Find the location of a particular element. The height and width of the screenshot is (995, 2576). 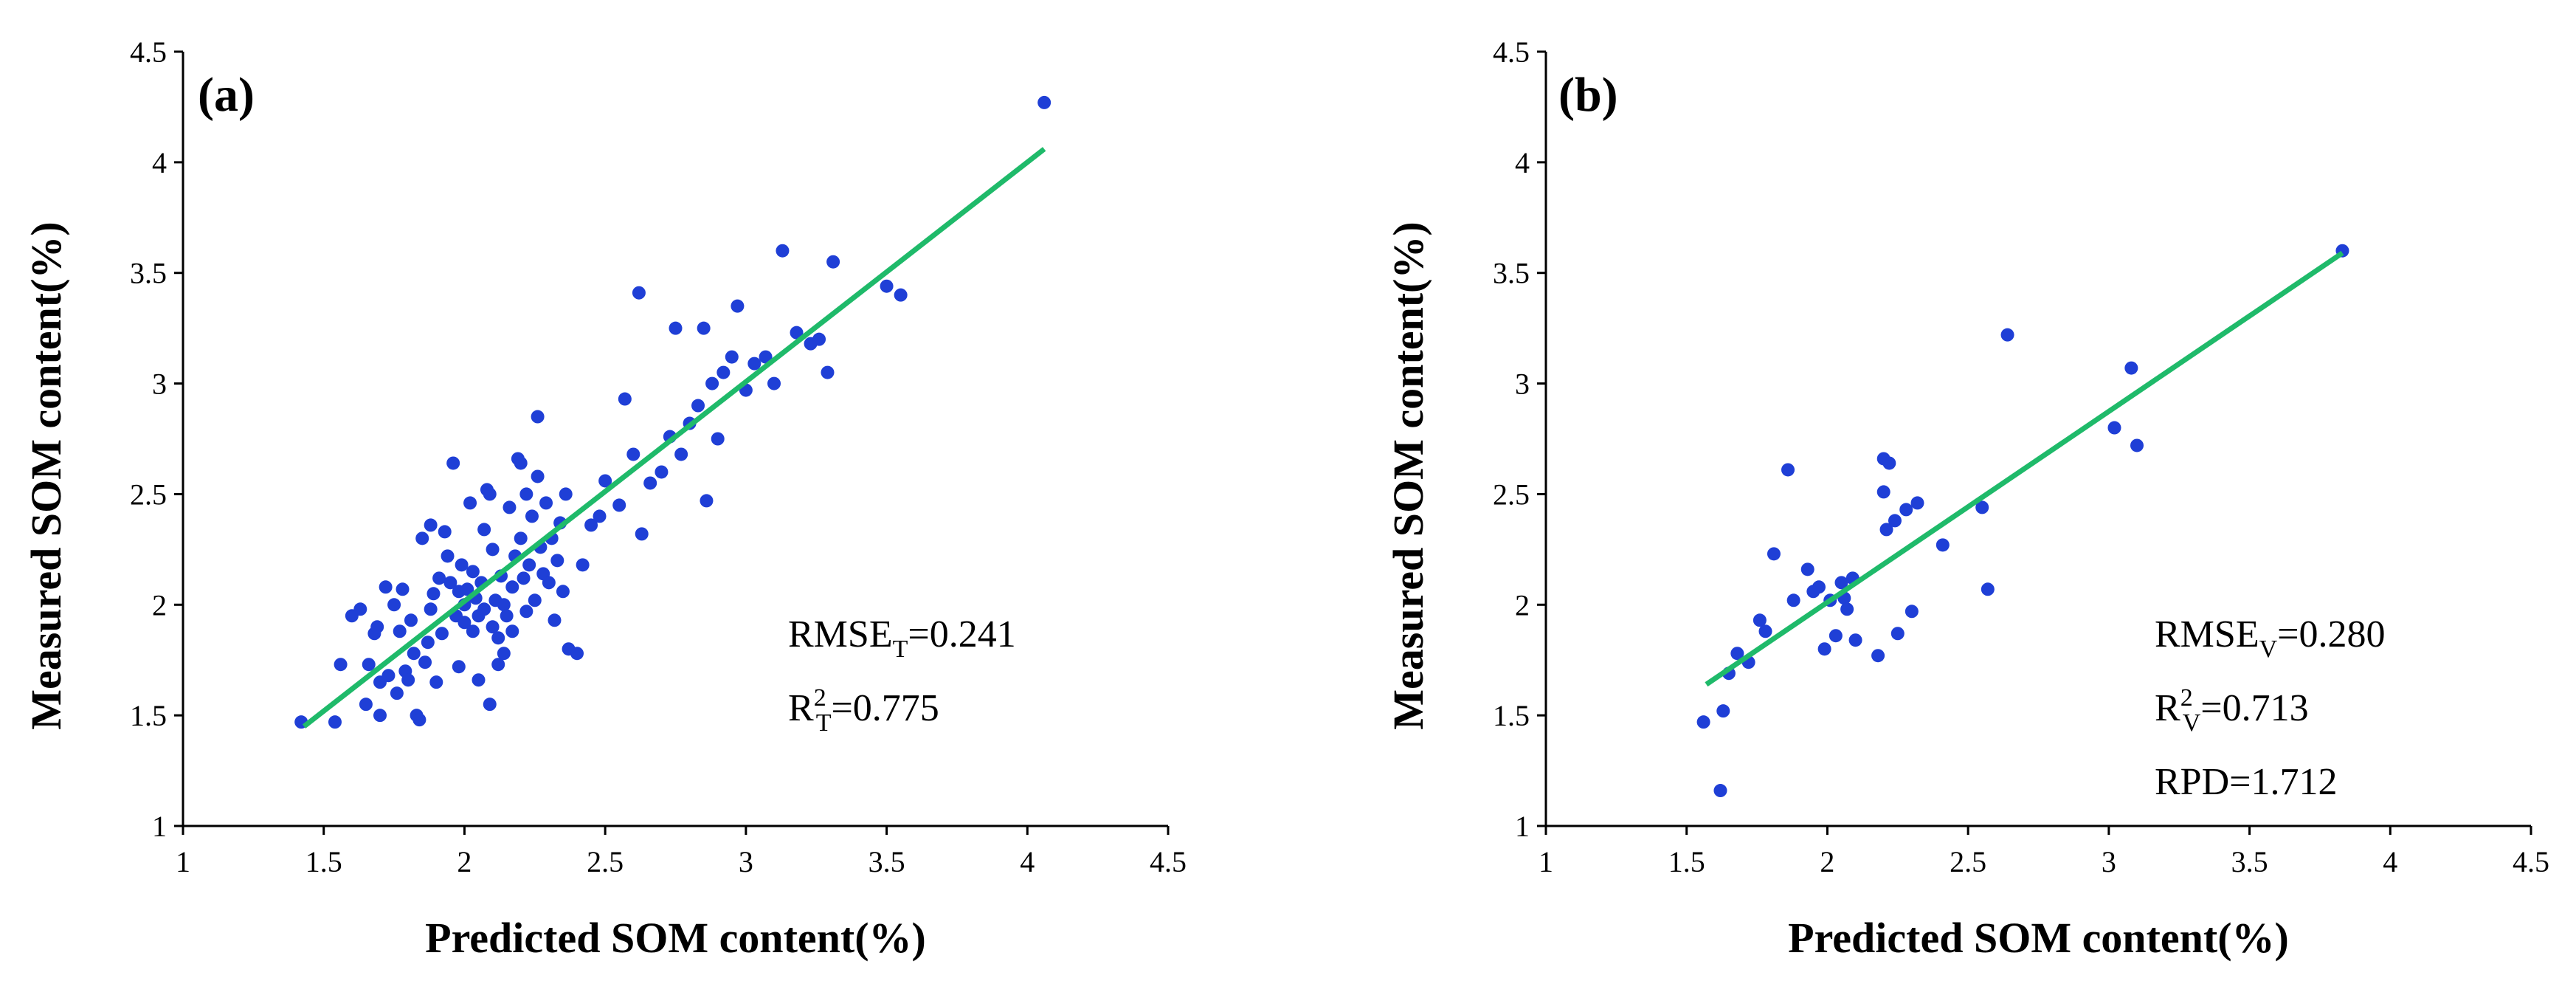

y-axis-title: Measured SOM content(%) is located at coordinates (1408, 475).